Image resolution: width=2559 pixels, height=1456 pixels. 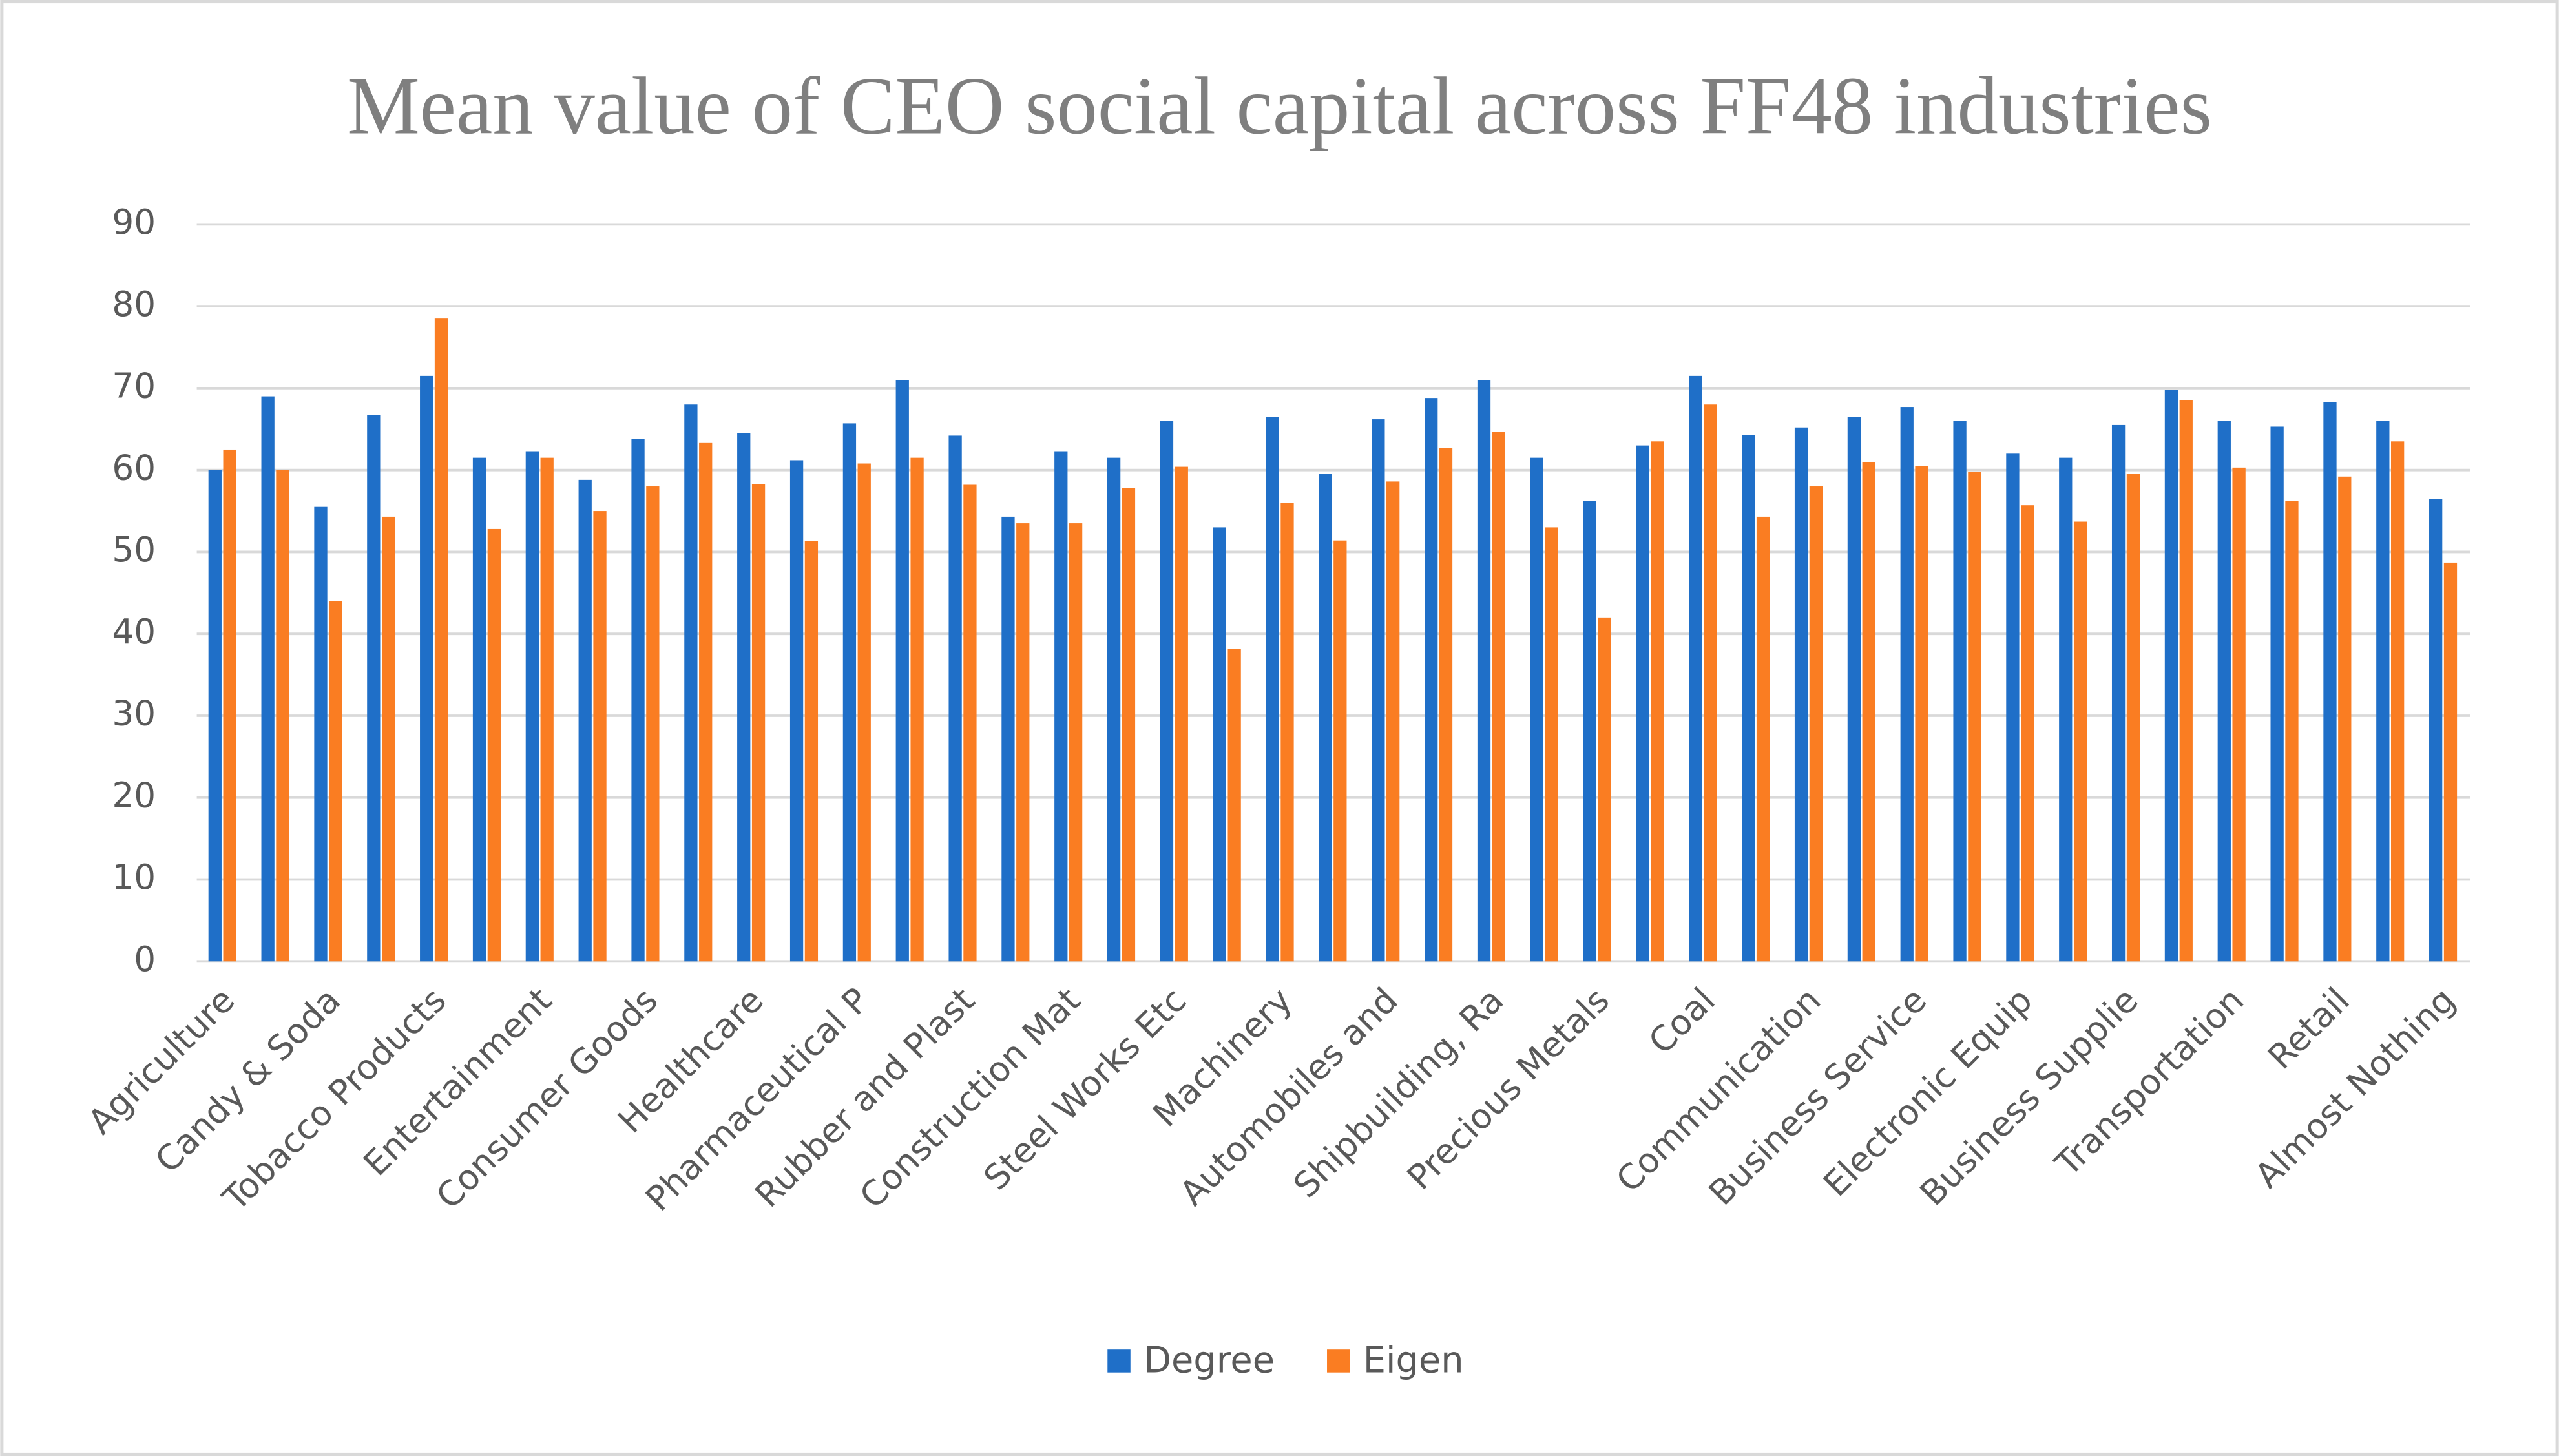 I want to click on y-tick-label: 90, so click(x=134, y=222).